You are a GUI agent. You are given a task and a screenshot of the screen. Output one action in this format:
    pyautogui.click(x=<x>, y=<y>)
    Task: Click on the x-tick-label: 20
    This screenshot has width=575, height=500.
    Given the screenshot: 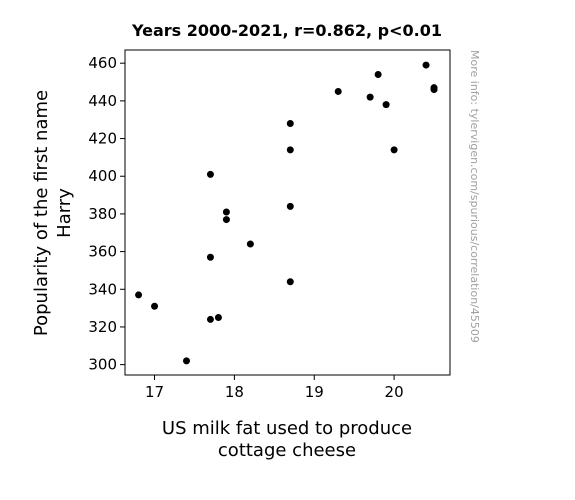 What is the action you would take?
    pyautogui.click(x=394, y=392)
    